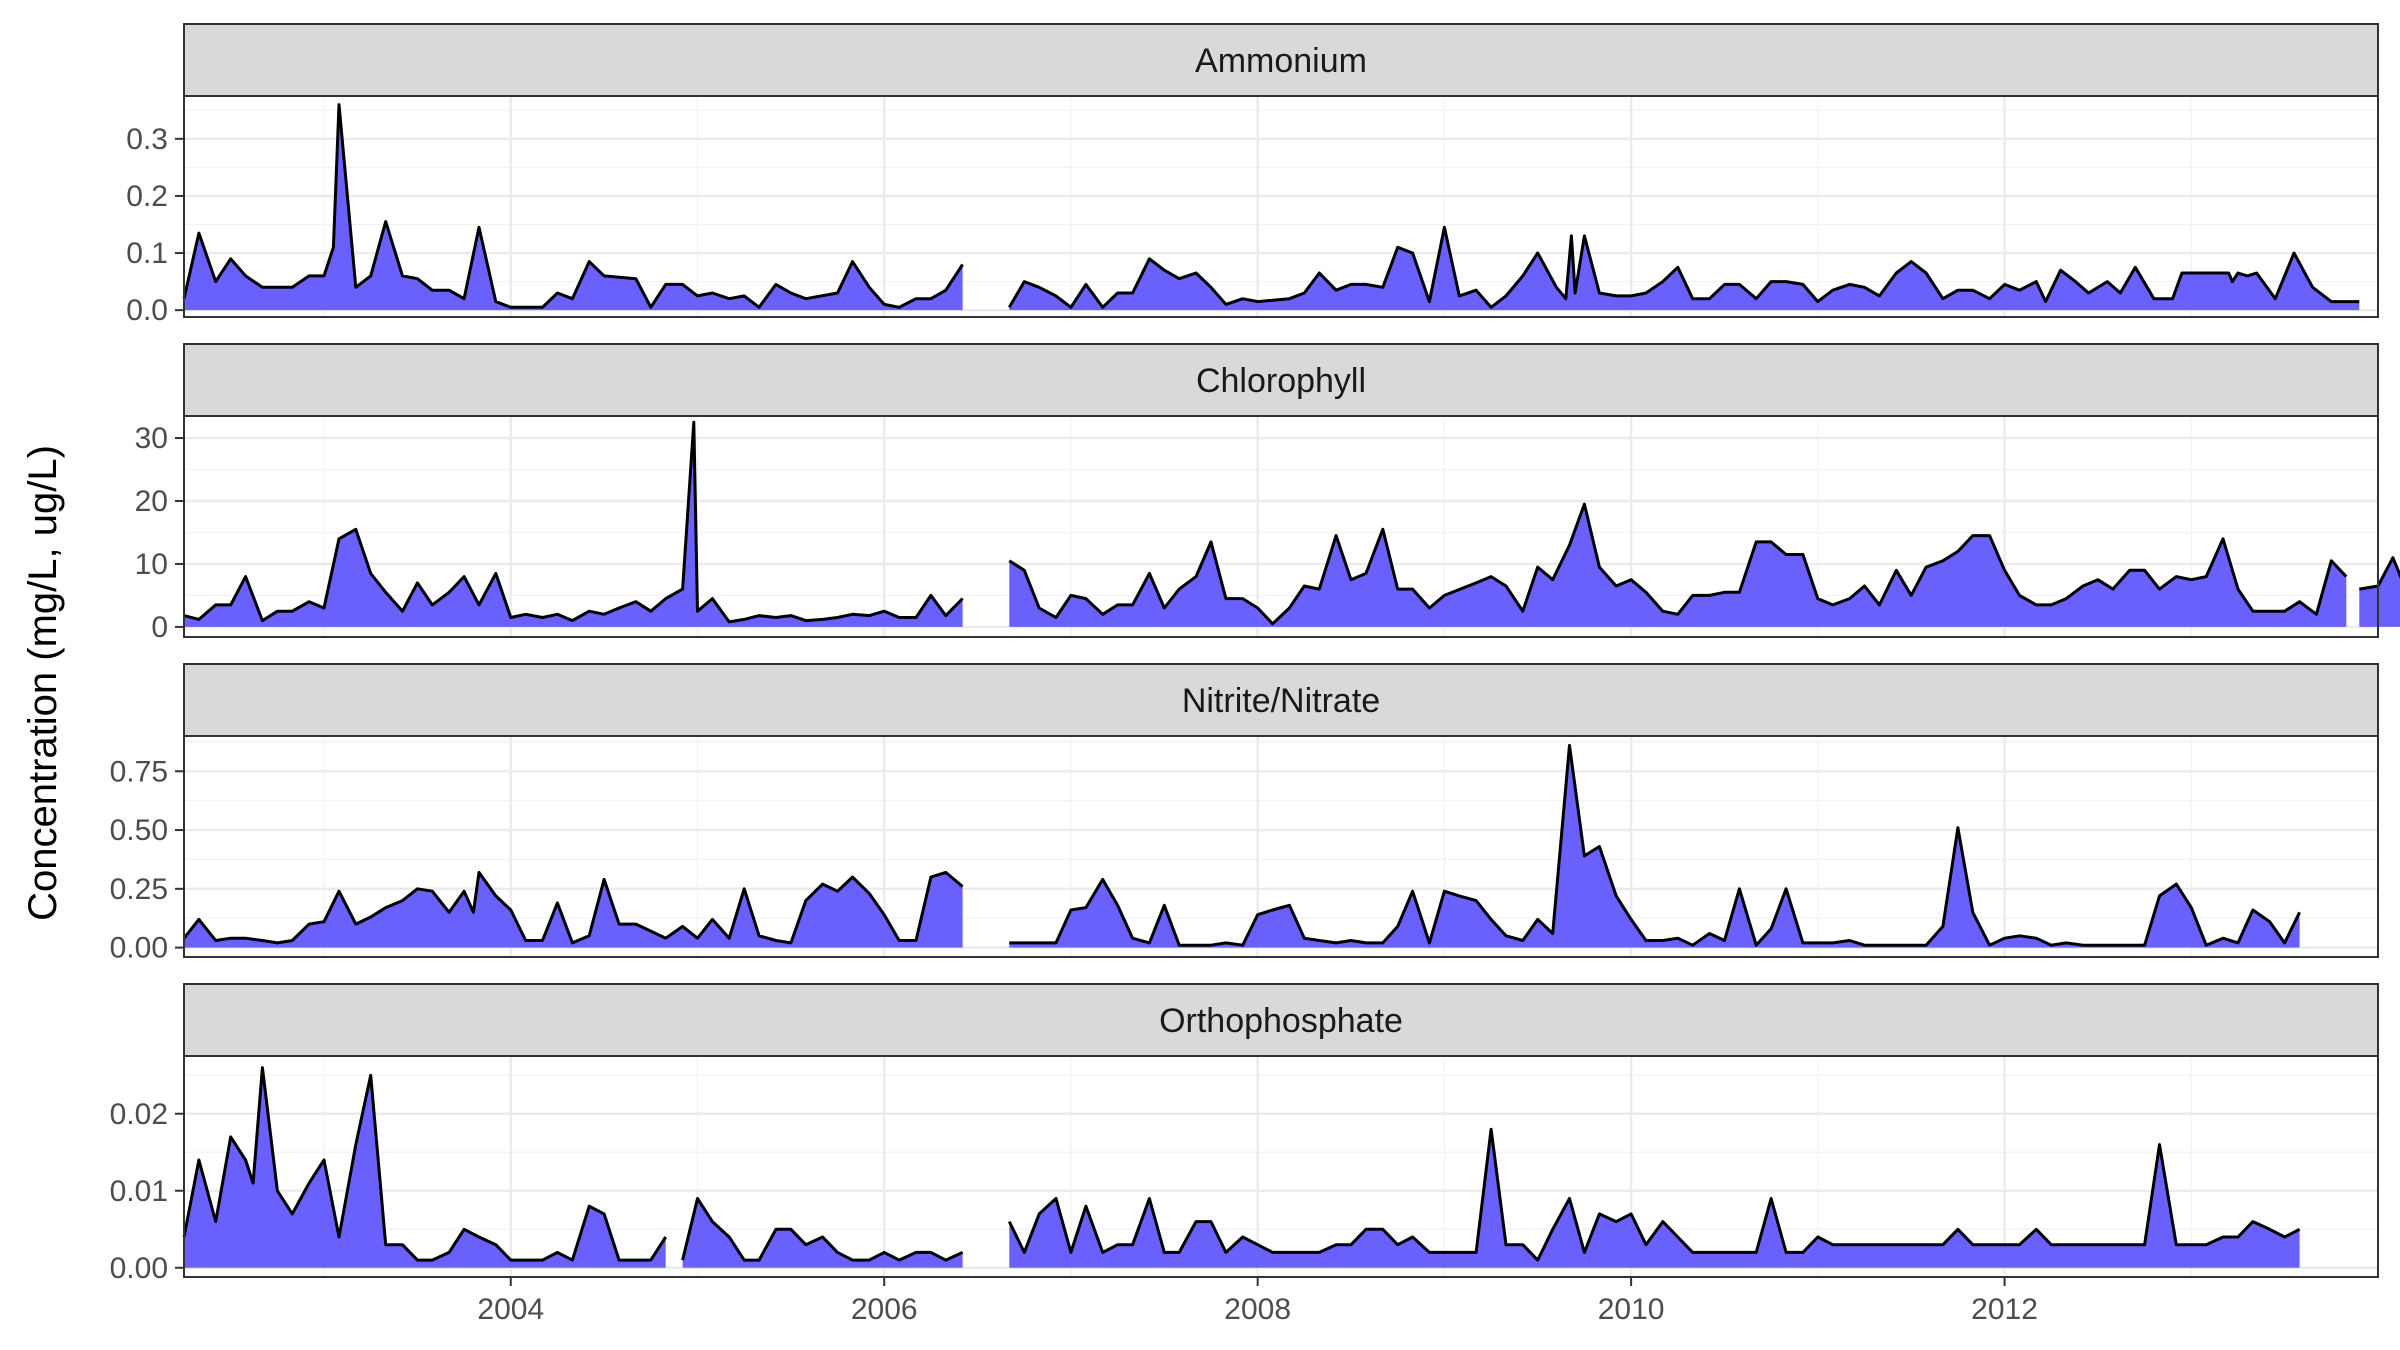 The image size is (2400, 1350). What do you see at coordinates (151, 438) in the screenshot?
I see `y-tick-label-chlorophyll: 30` at bounding box center [151, 438].